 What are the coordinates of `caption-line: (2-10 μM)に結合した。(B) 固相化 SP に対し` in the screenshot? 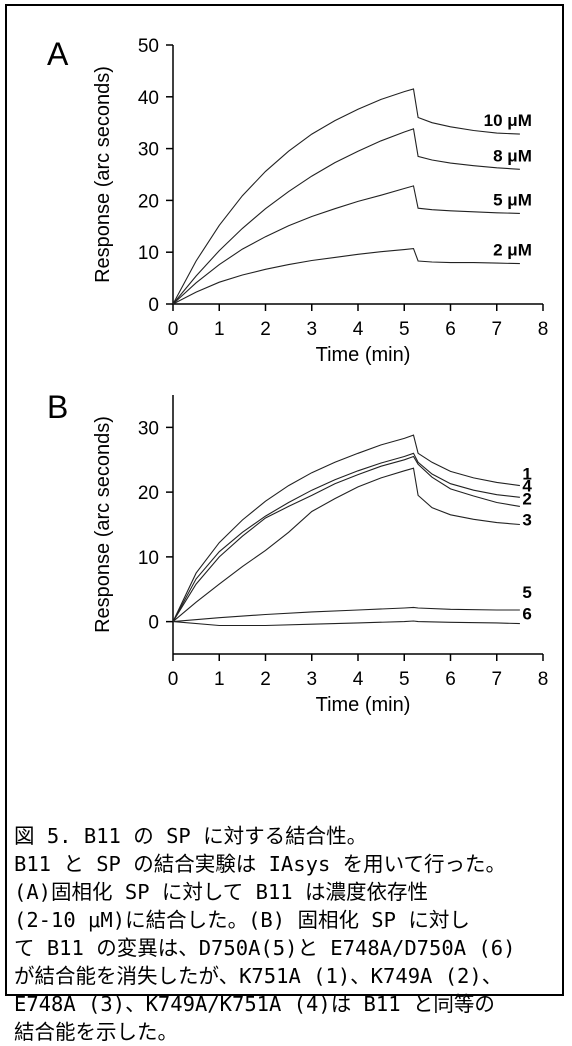 It's located at (242, 920).